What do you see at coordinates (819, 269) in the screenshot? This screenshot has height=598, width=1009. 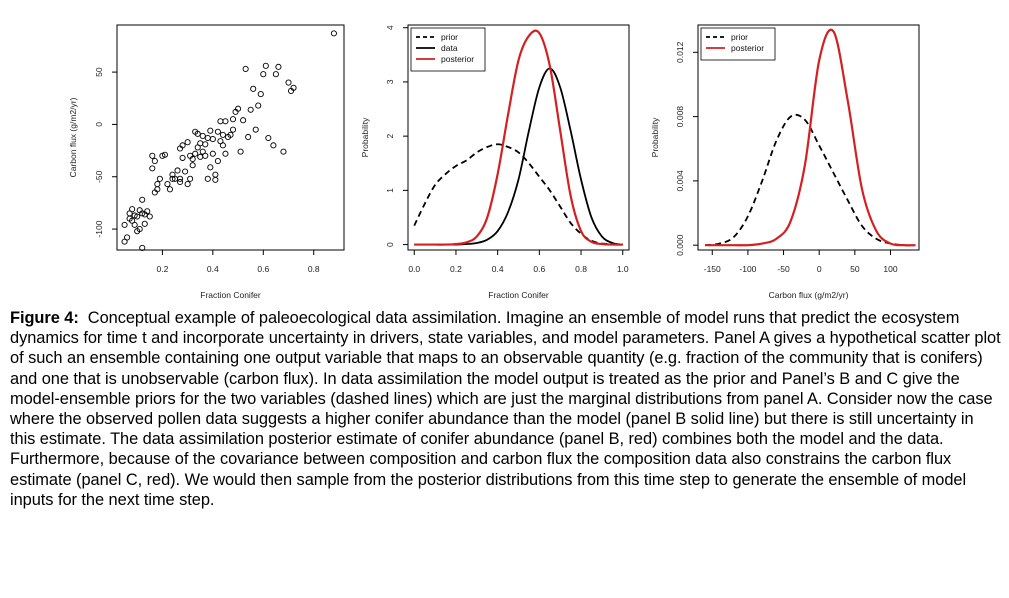 I see `x-tick-label: 0` at bounding box center [819, 269].